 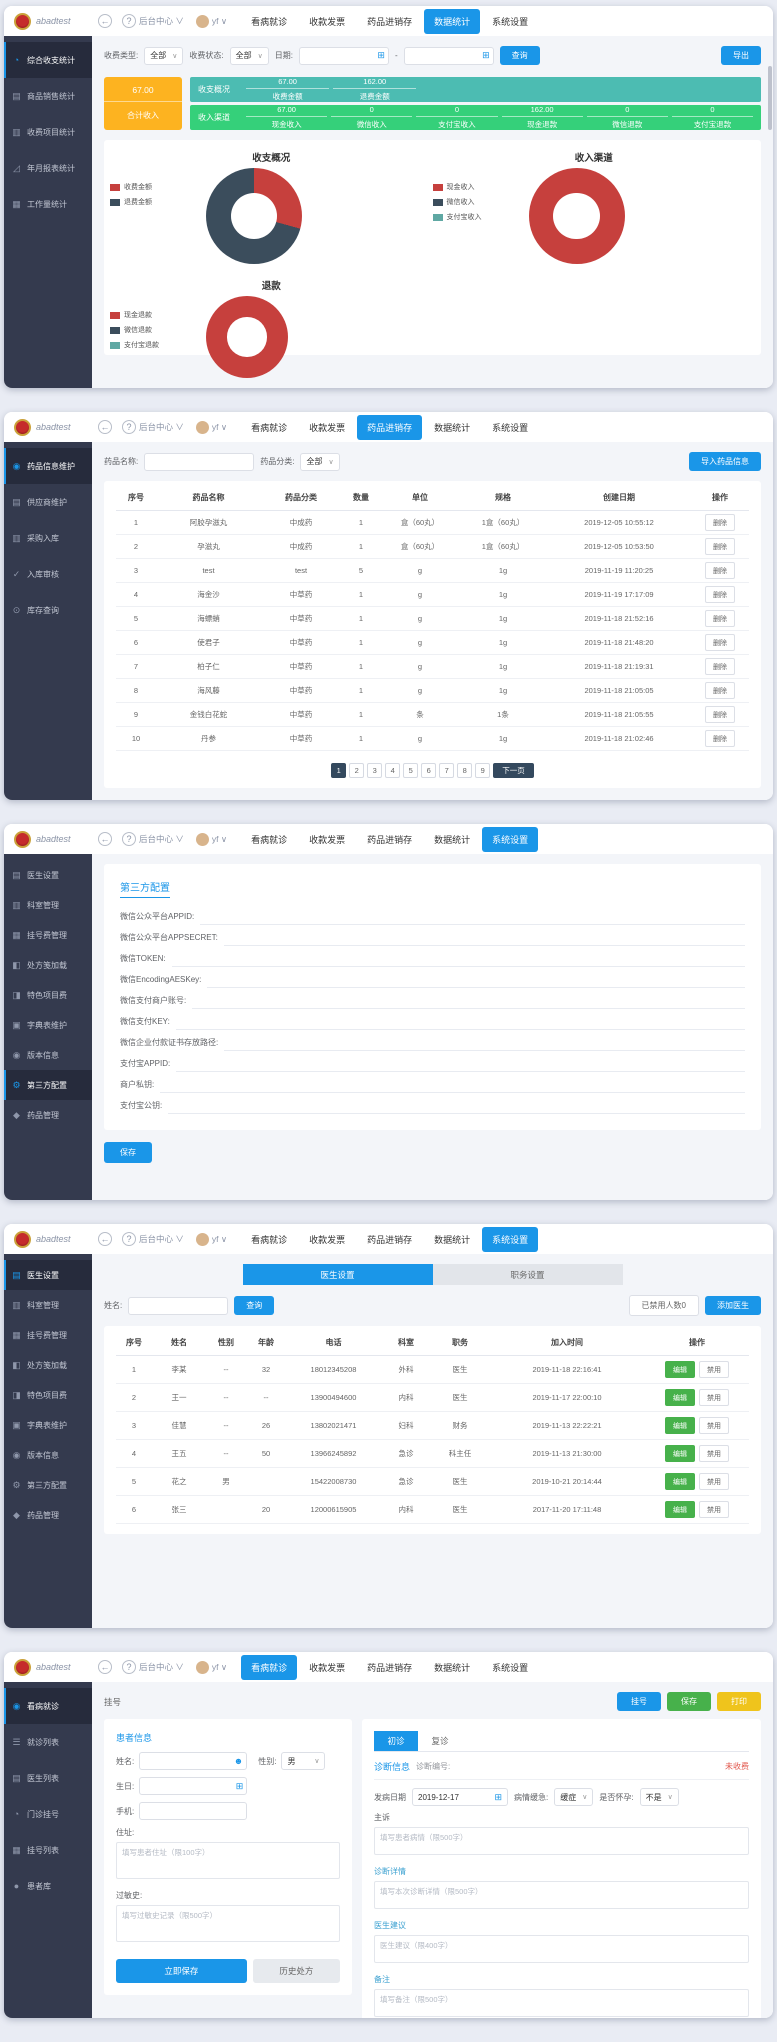 What do you see at coordinates (561, 1949) in the screenshot?
I see `doctor-advice-textarea` at bounding box center [561, 1949].